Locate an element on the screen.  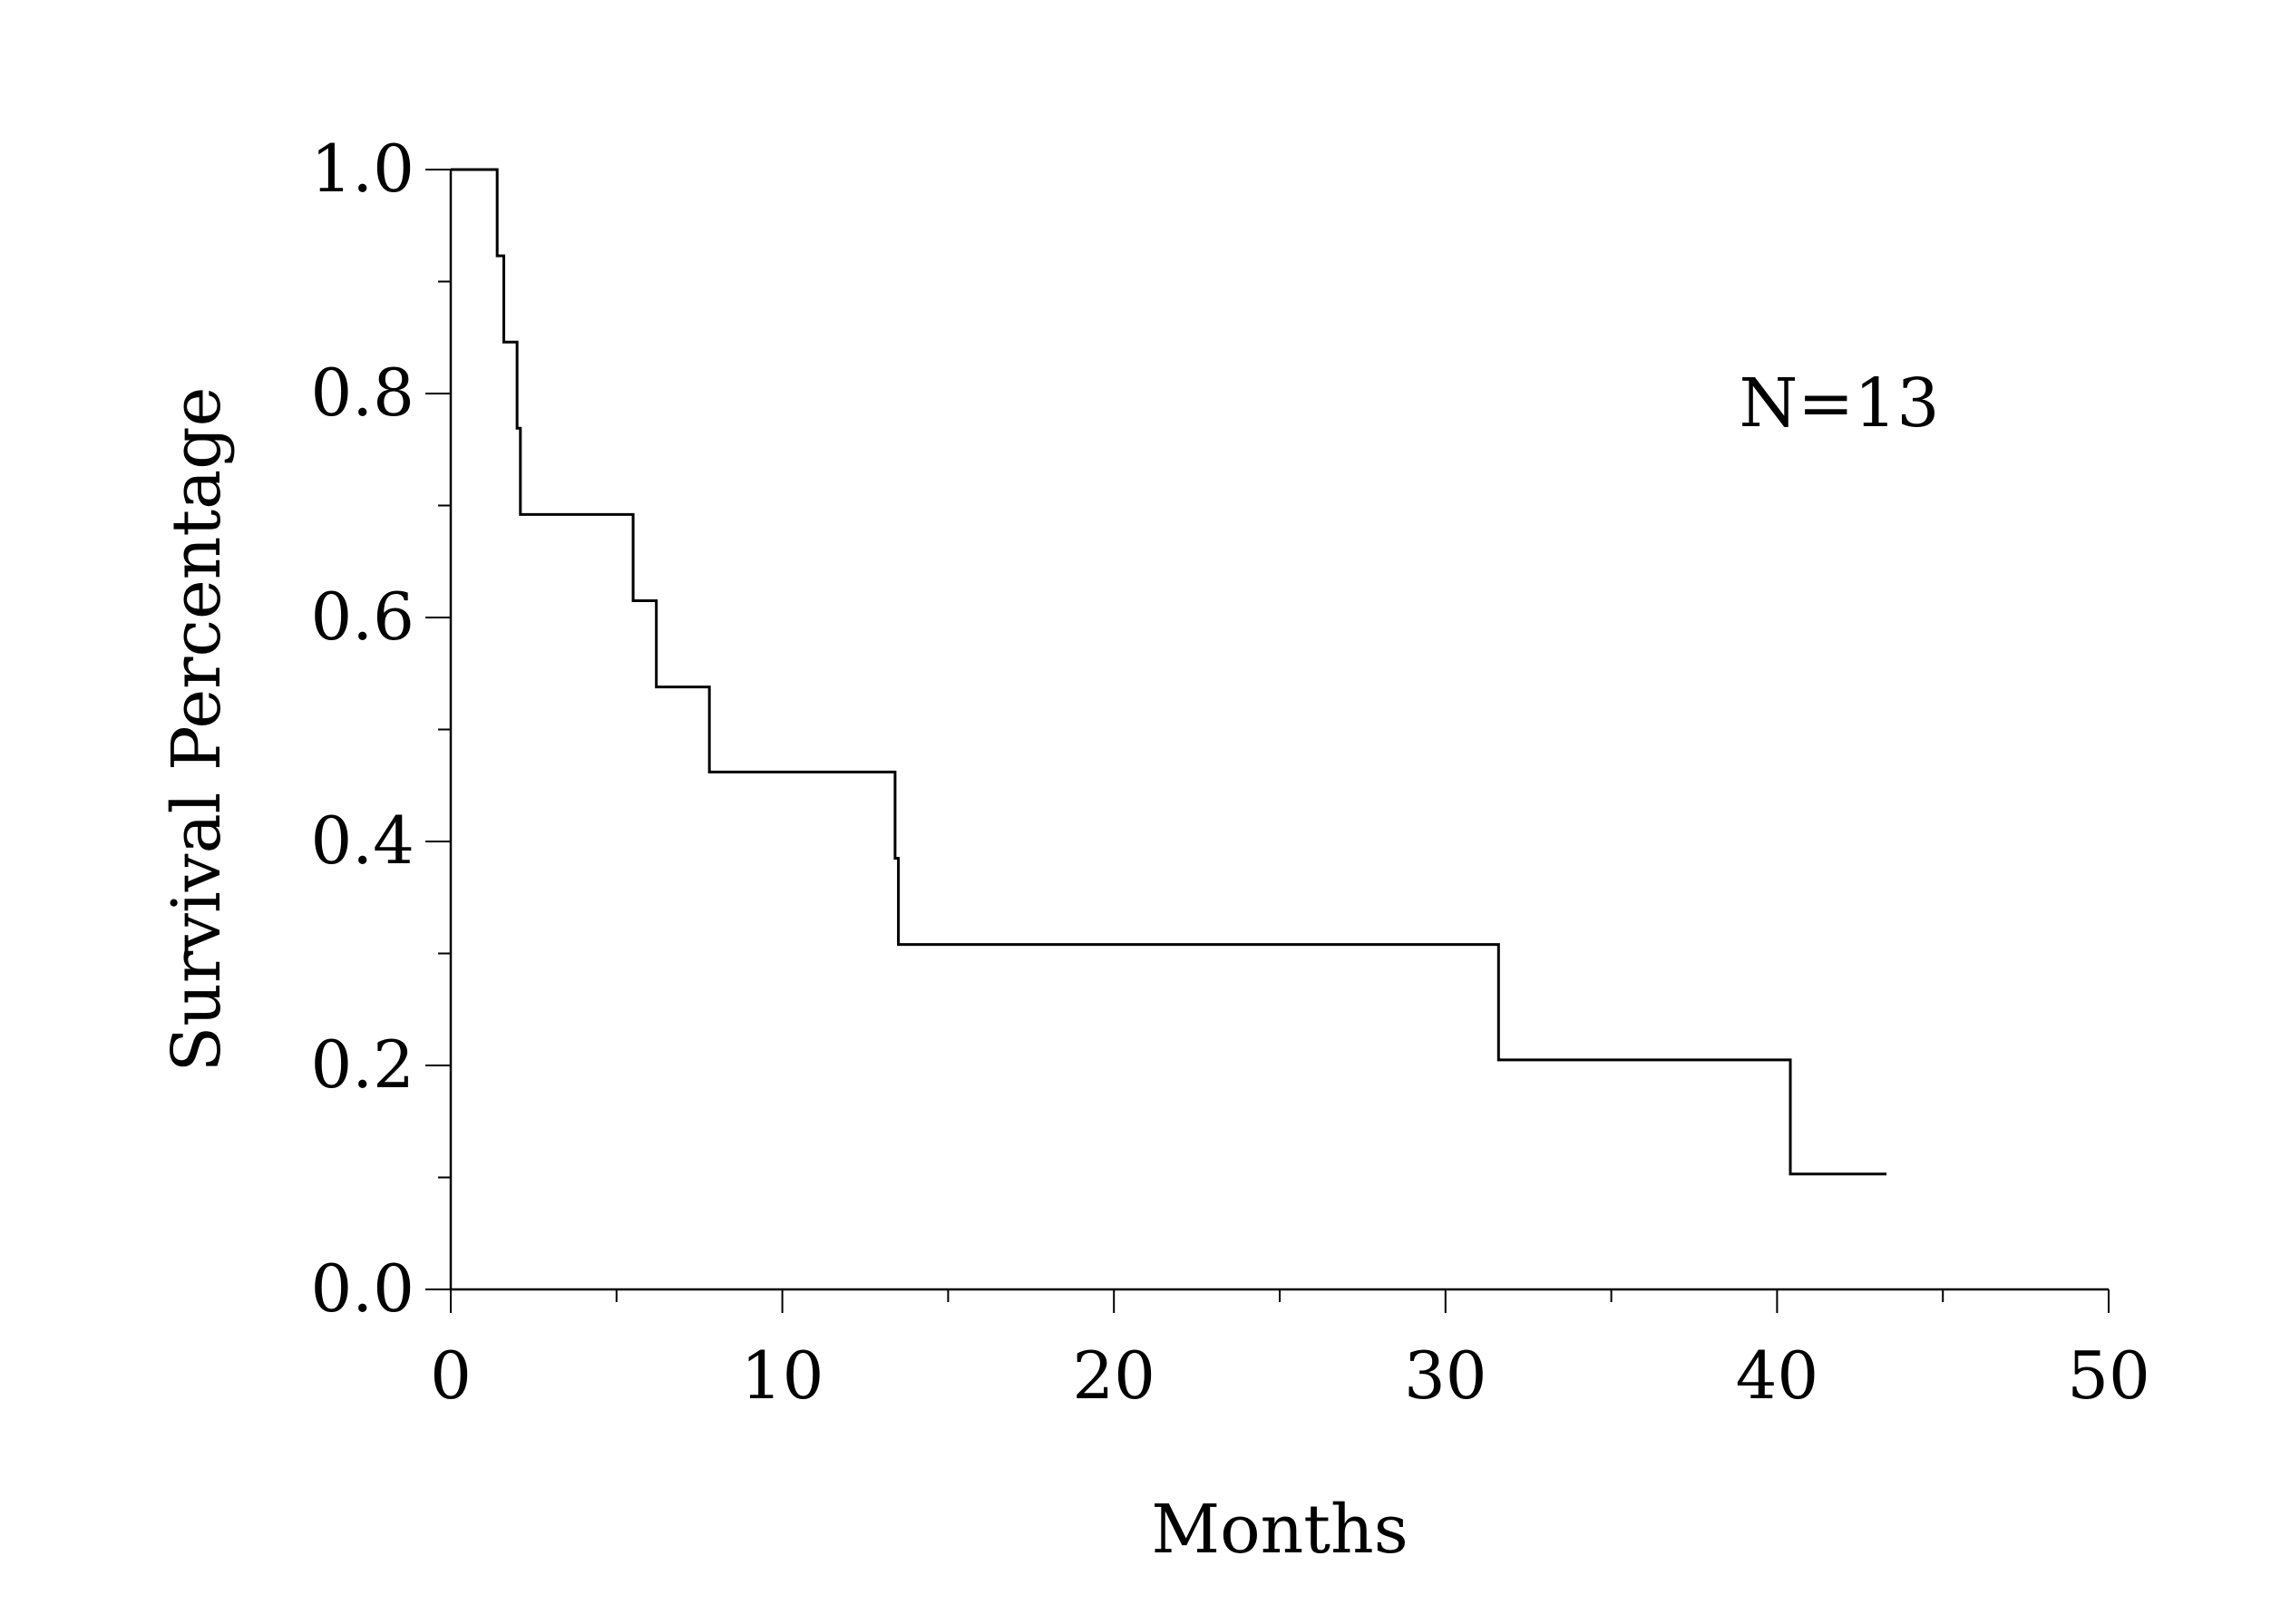
x-tick-label: 50 is located at coordinates (2108, 1375).